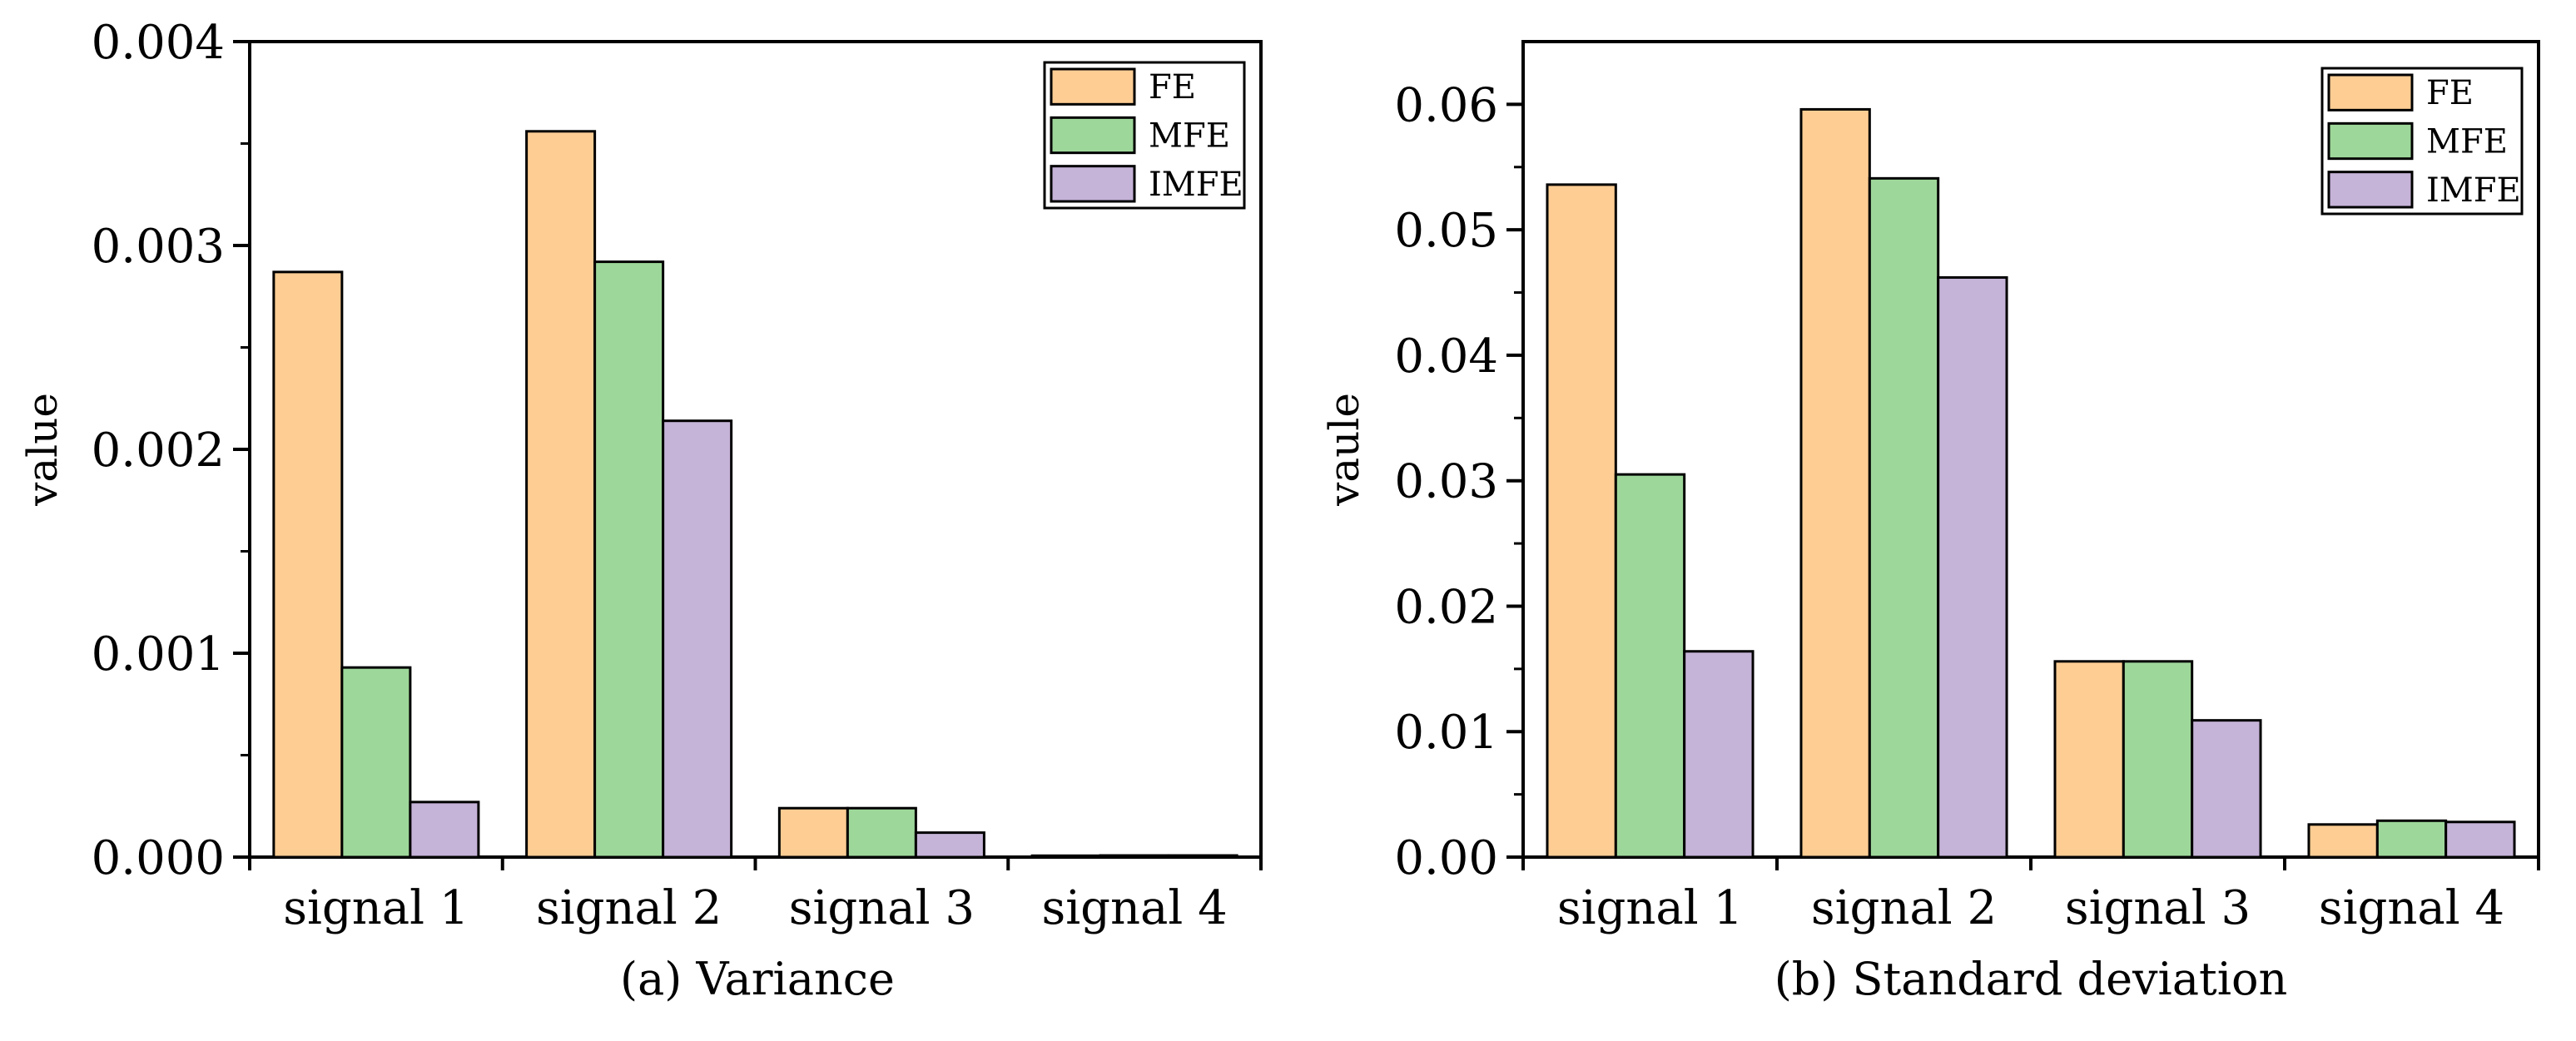 The height and width of the screenshot is (1041, 2576). I want to click on y-tick-label: 0.002, so click(158, 451).